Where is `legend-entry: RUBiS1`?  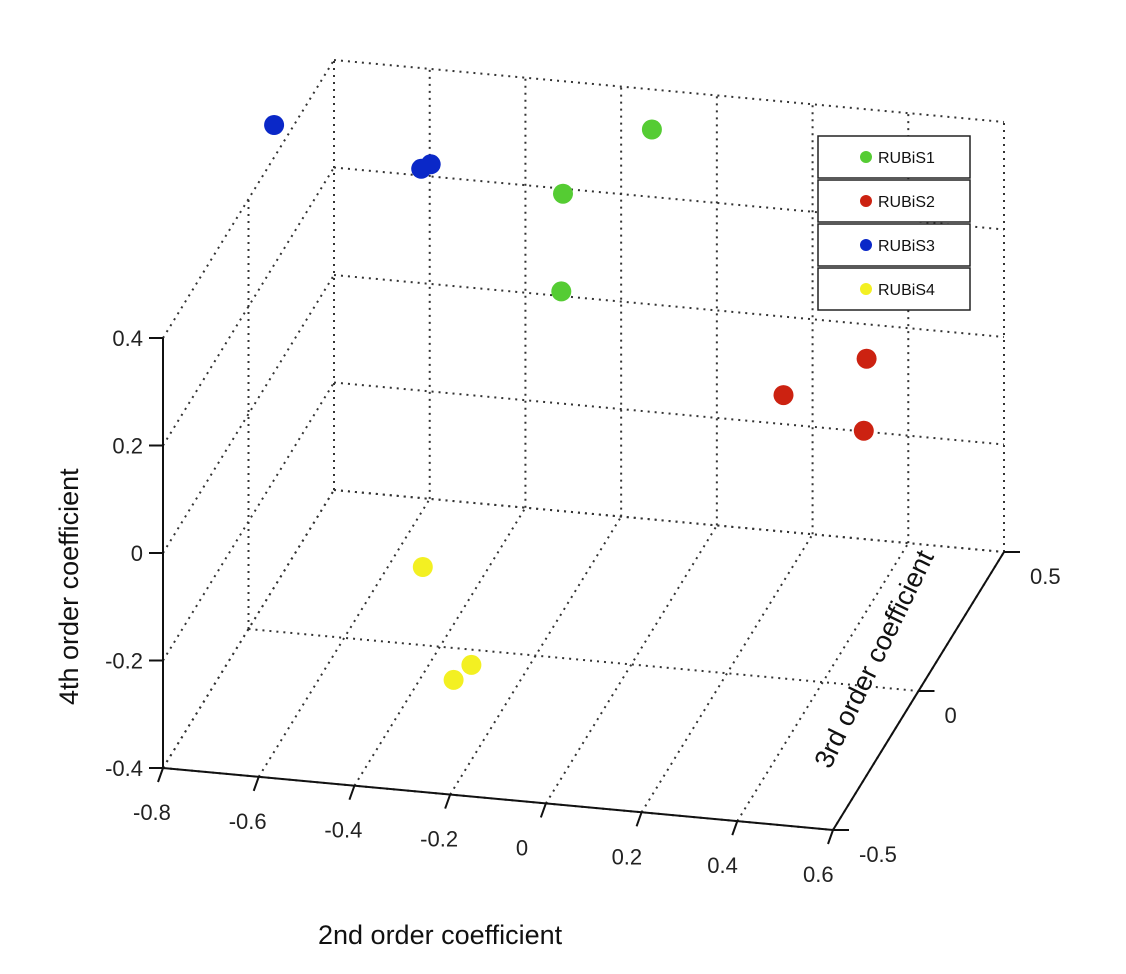 legend-entry: RUBiS1 is located at coordinates (894, 157).